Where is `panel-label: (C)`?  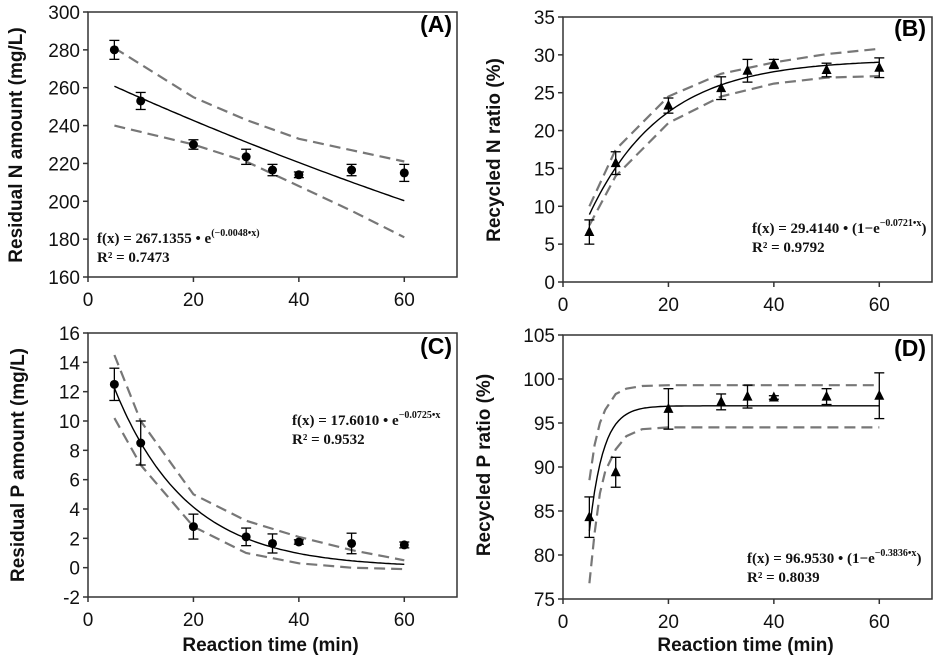 panel-label: (C) is located at coordinates (436, 346).